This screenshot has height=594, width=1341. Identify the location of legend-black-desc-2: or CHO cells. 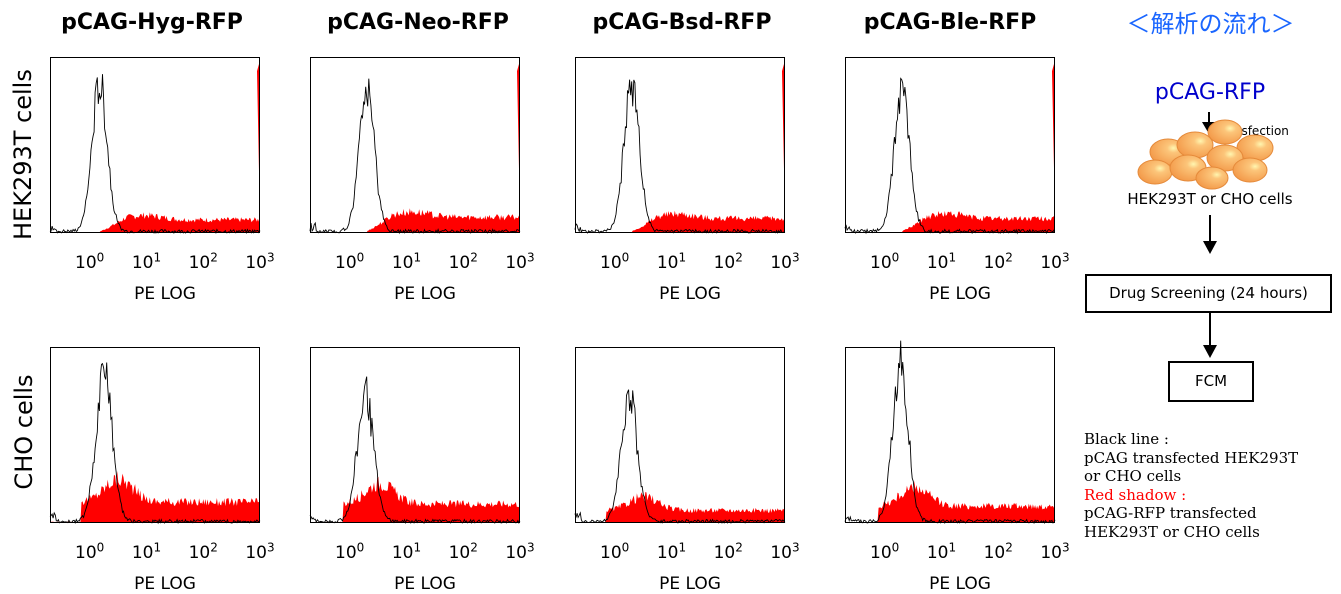
(1133, 476).